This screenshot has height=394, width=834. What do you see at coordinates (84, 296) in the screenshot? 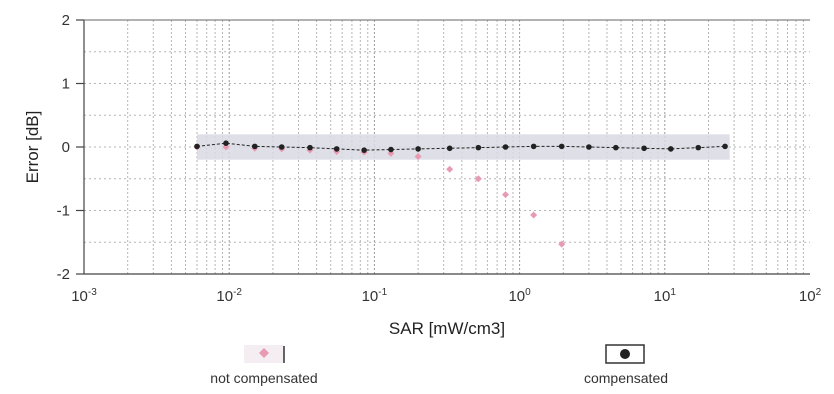
I see `x-tick-label: 10-3` at bounding box center [84, 296].